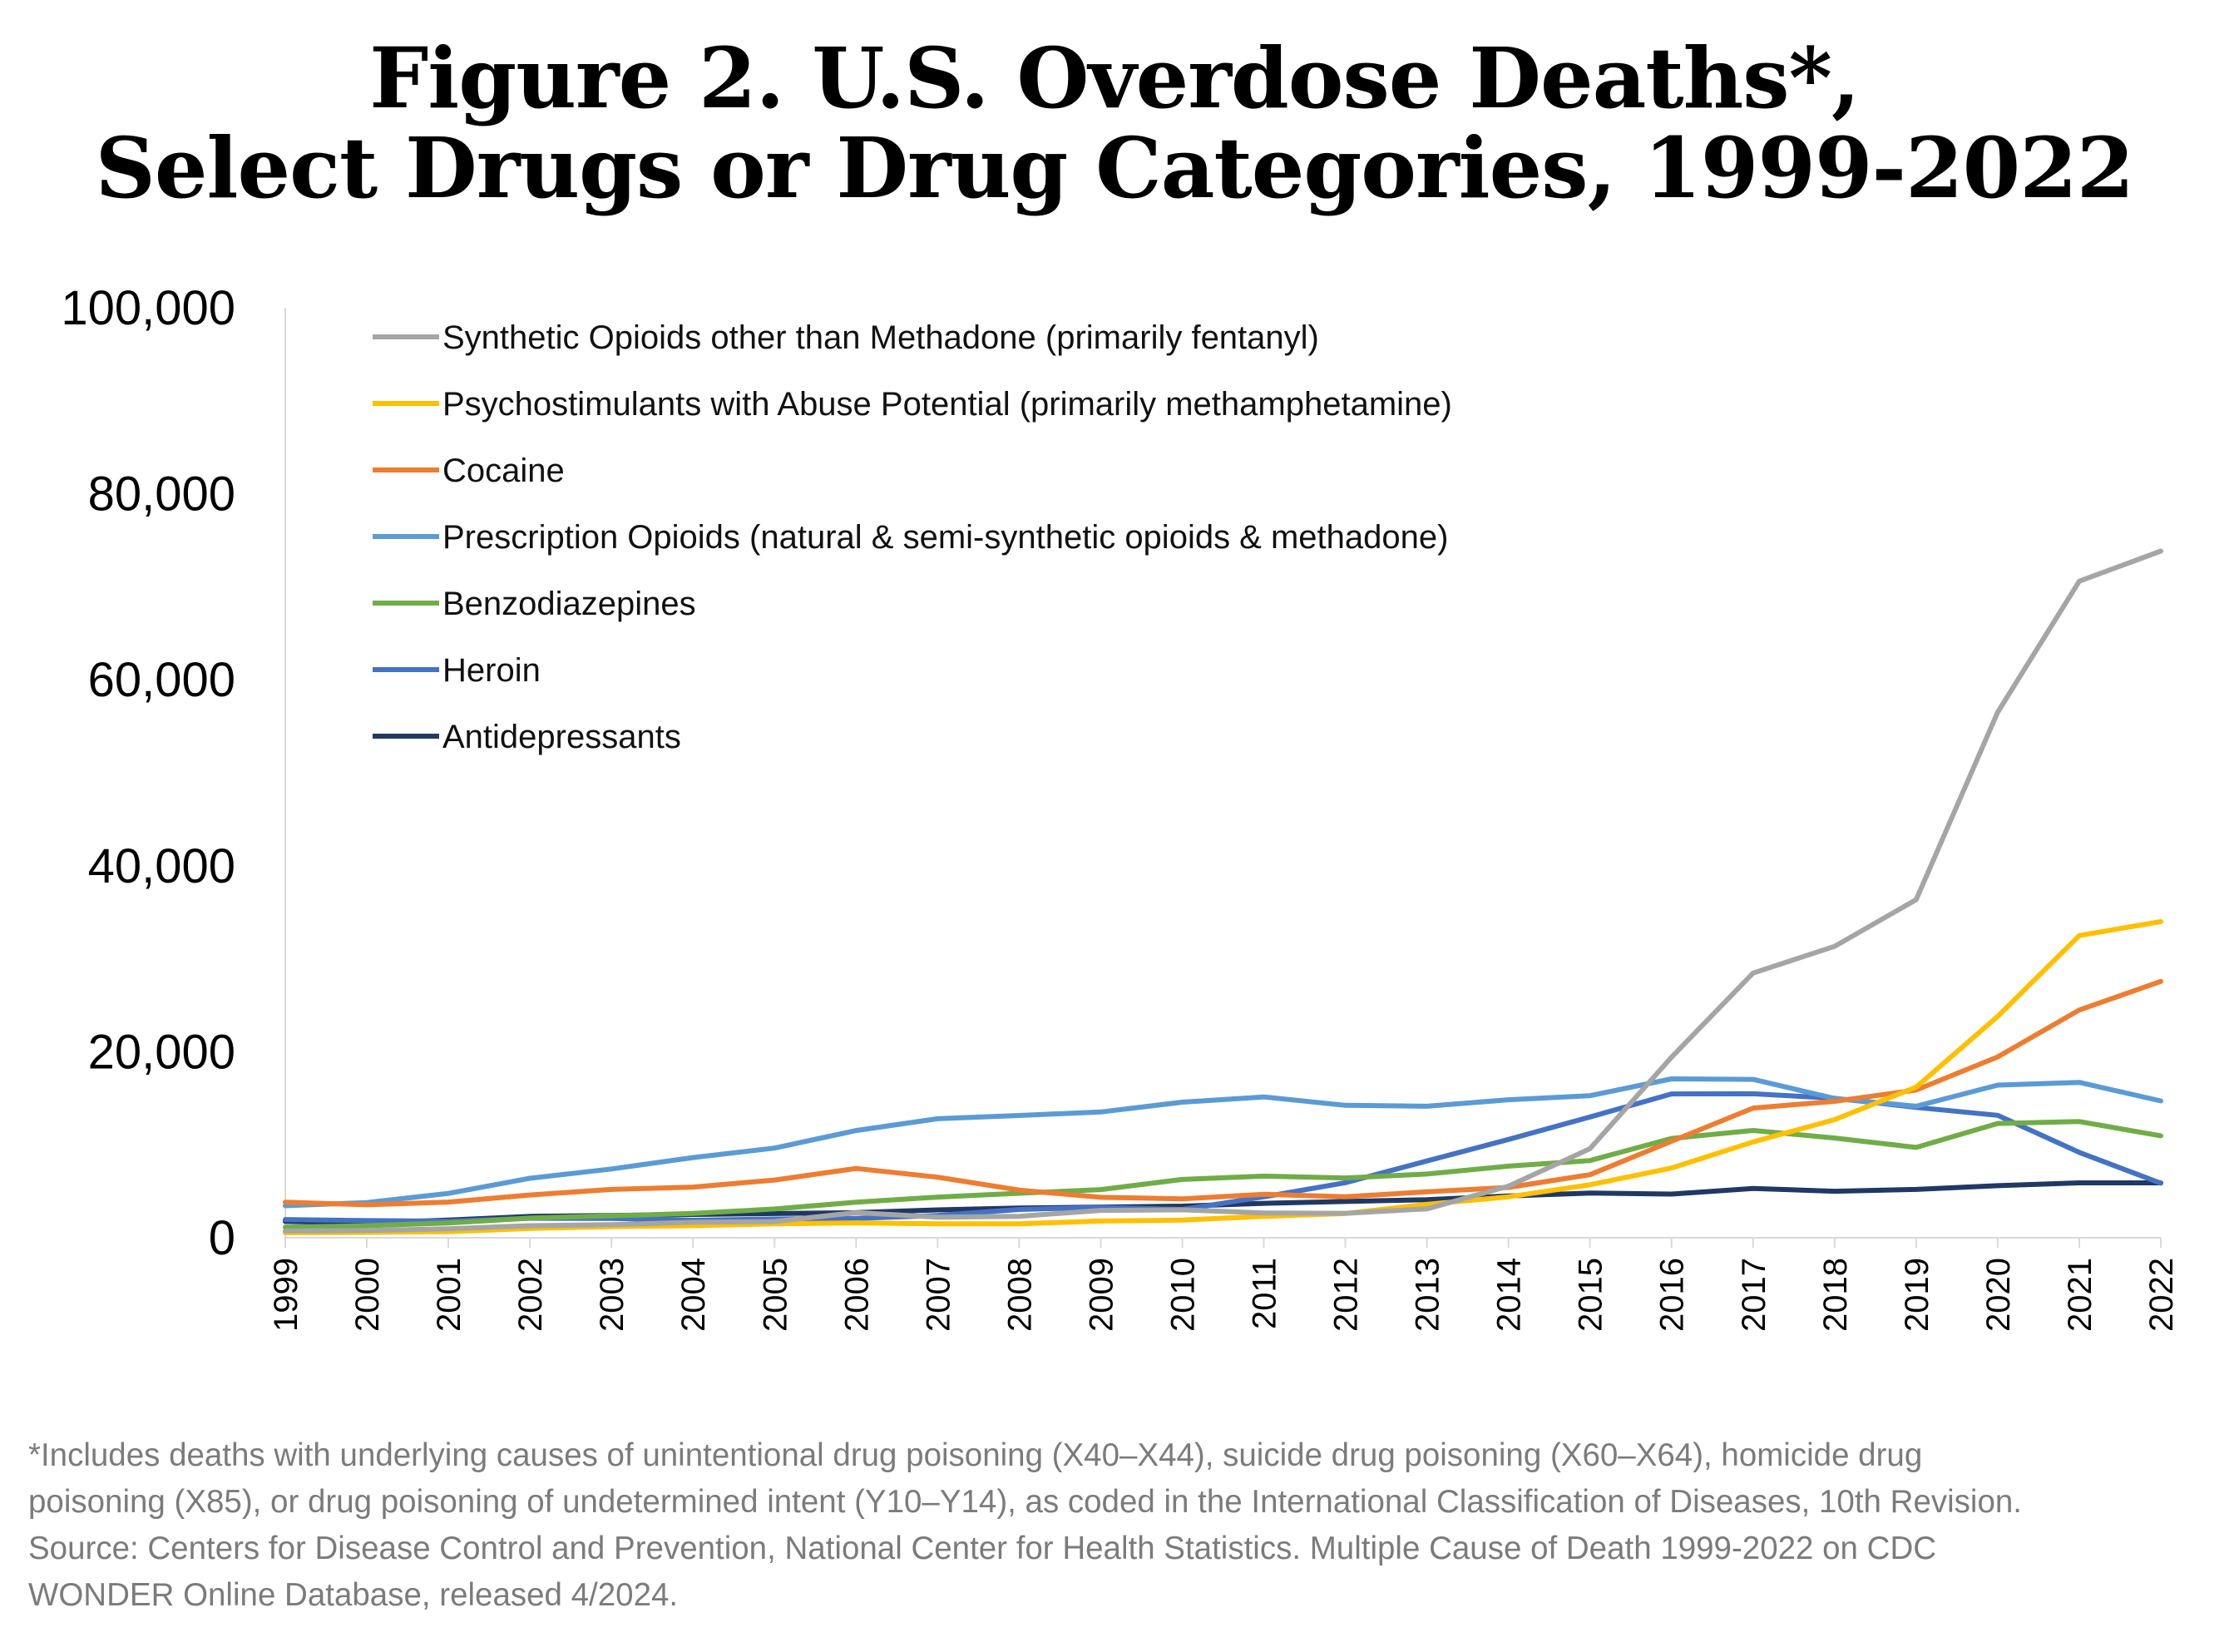 The height and width of the screenshot is (1652, 2229). What do you see at coordinates (775, 1295) in the screenshot?
I see `x-tick-label: 2005` at bounding box center [775, 1295].